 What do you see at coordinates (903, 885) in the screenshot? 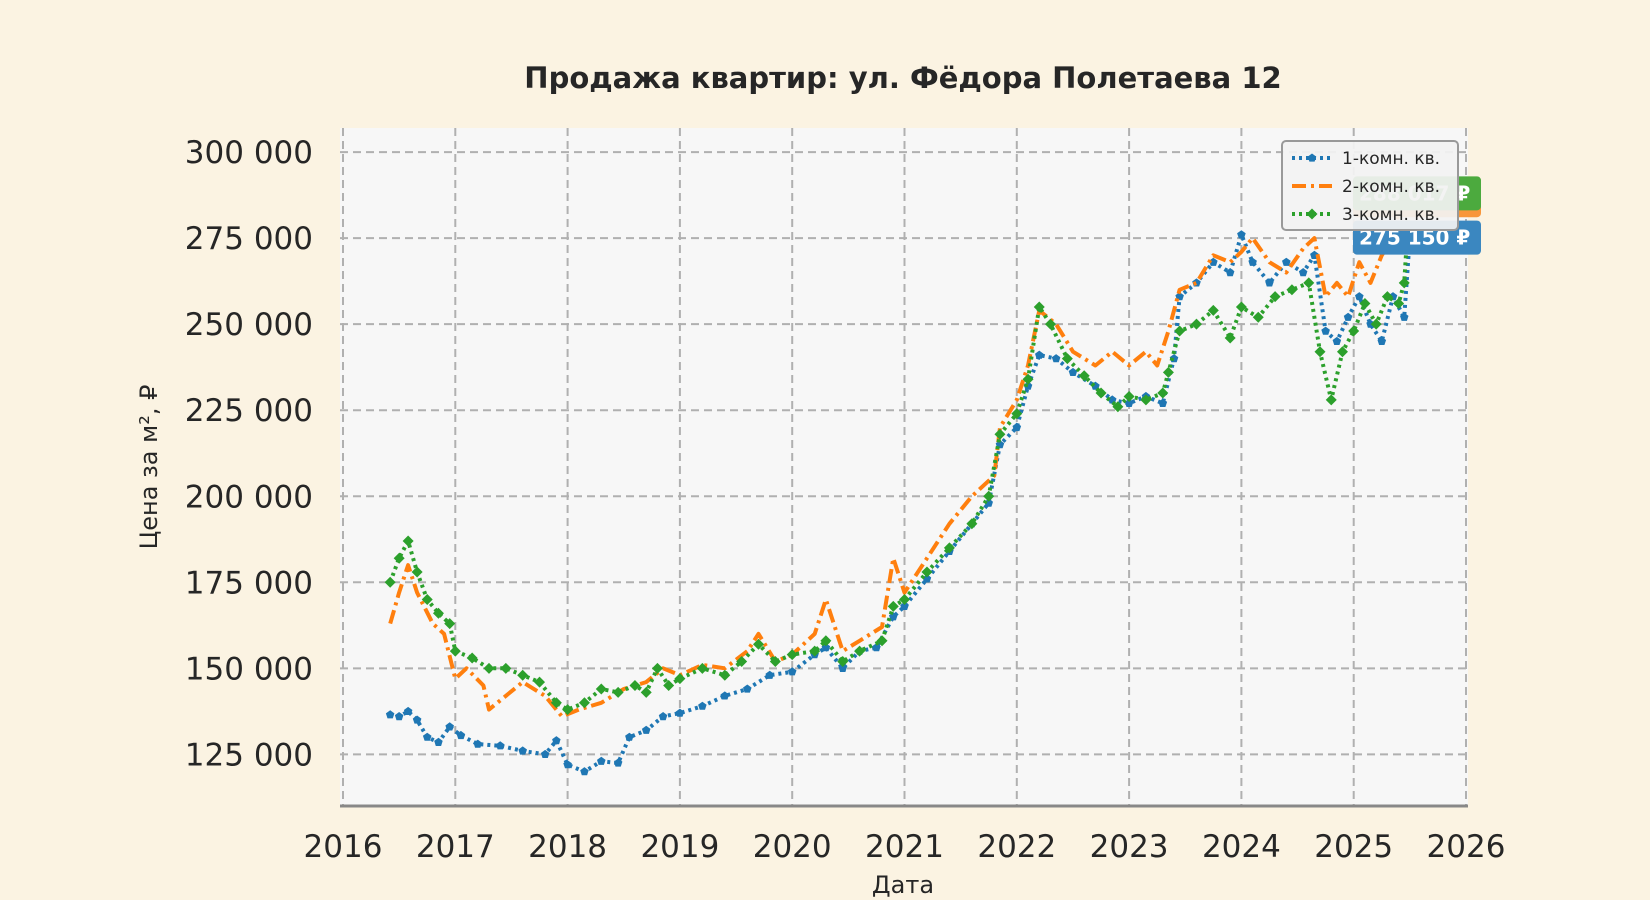
I see `x-axis-label: Дата` at bounding box center [903, 885].